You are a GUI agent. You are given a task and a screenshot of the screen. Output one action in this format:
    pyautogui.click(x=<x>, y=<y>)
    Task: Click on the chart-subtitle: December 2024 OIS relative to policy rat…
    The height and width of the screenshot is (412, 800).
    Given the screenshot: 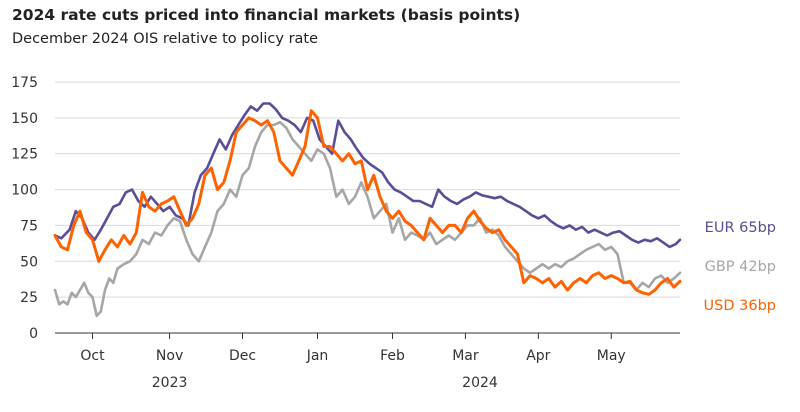 What is the action you would take?
    pyautogui.click(x=165, y=39)
    